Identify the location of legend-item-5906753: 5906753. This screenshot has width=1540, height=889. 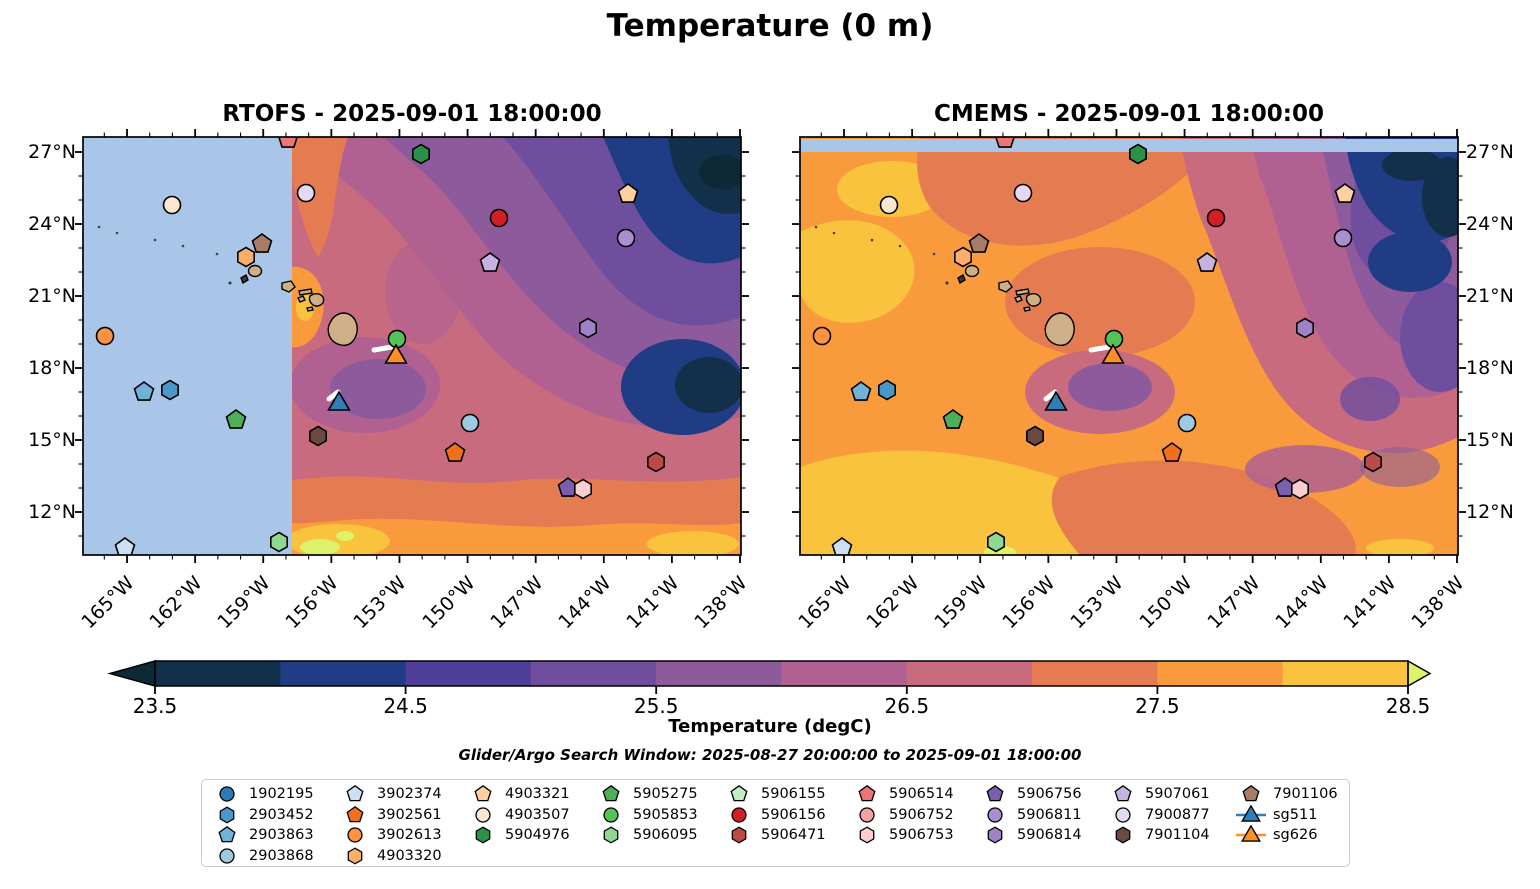
(903, 835).